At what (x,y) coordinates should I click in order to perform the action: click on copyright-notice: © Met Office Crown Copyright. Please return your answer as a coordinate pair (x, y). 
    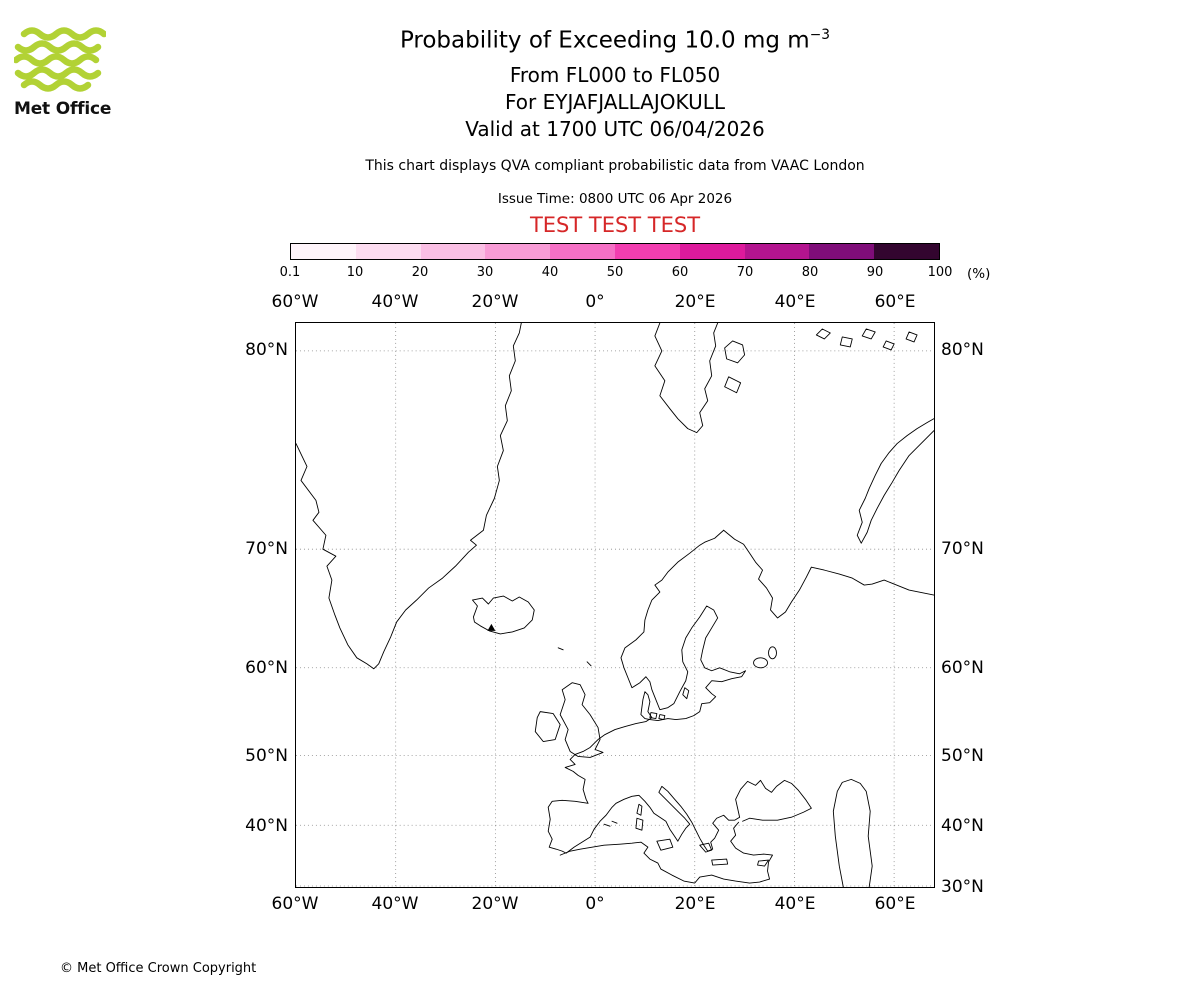
    Looking at the image, I should click on (158, 968).